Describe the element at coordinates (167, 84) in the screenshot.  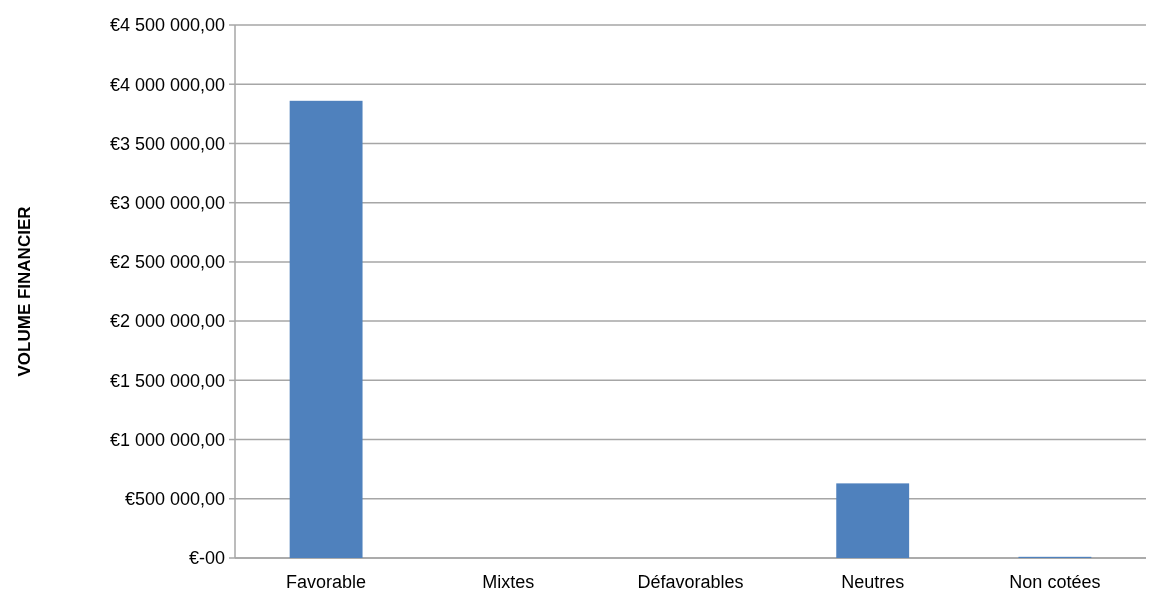
I see `y-tick-label: €4 000 000,00` at that location.